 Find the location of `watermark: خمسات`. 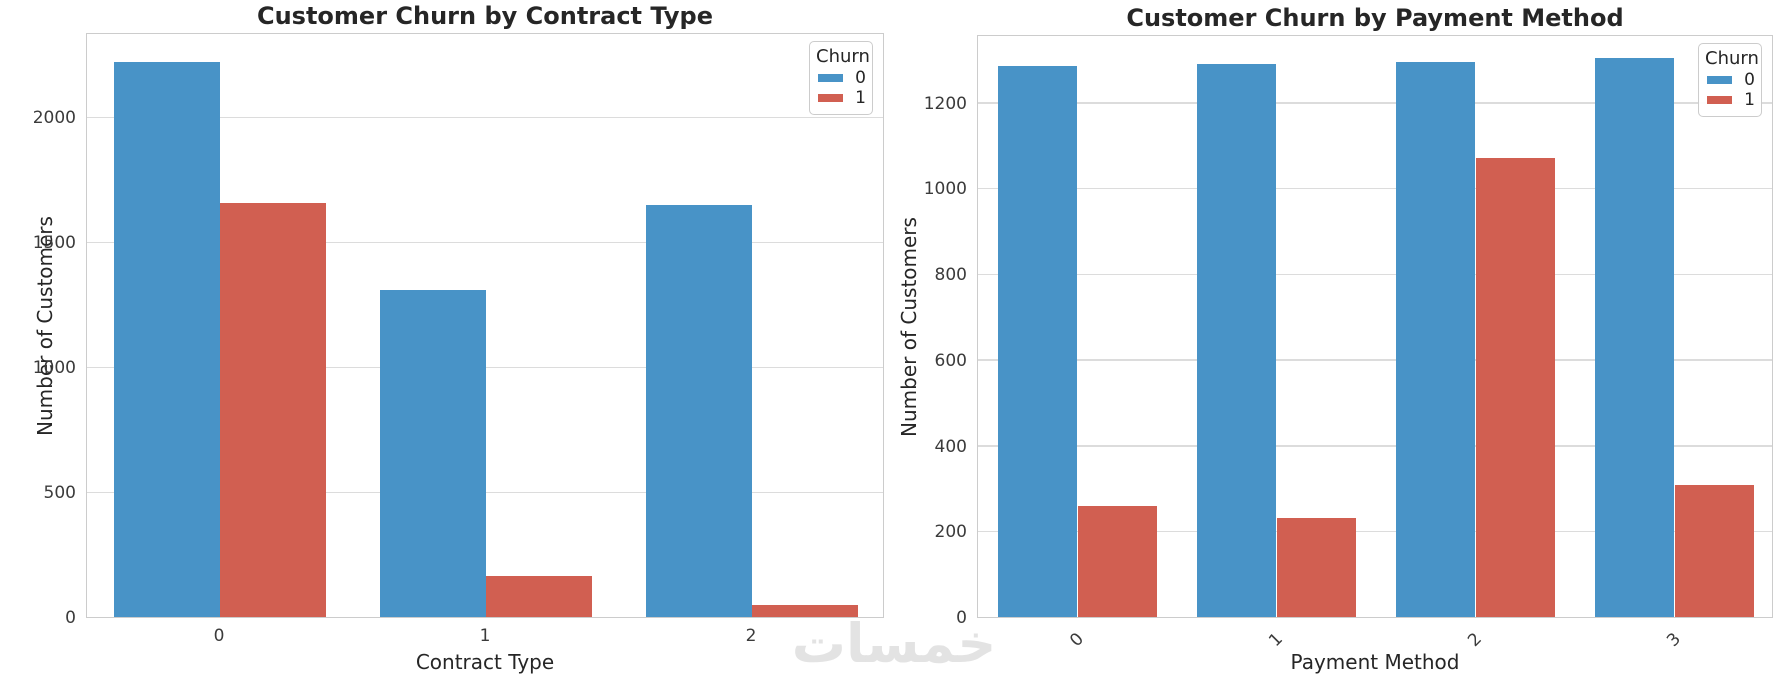

watermark: خمسات is located at coordinates (894, 643).